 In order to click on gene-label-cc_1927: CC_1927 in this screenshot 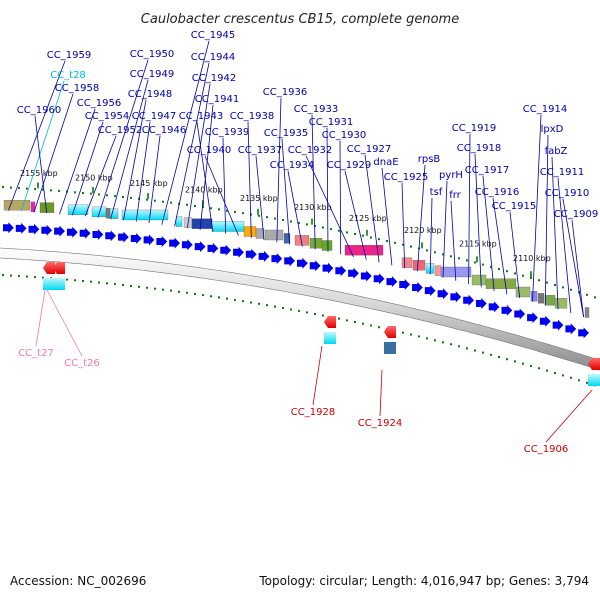, I will do `click(369, 149)`.